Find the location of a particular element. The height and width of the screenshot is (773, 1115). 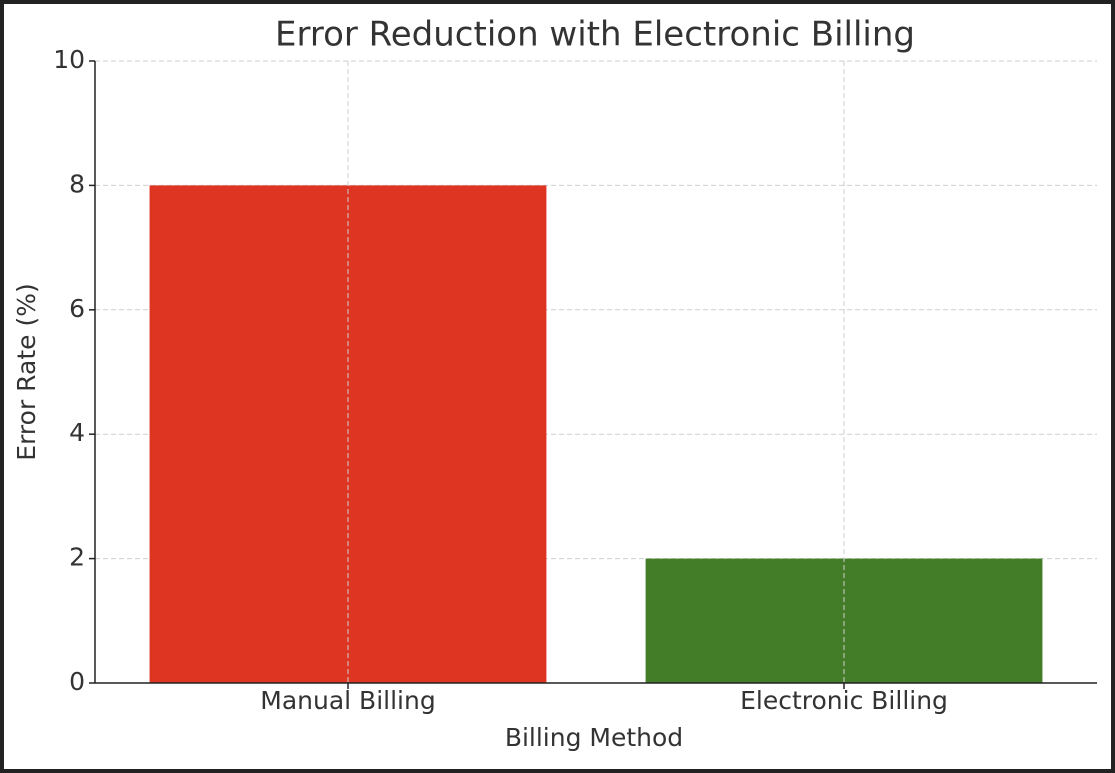

y-tick-label: 0 is located at coordinates (77, 681).